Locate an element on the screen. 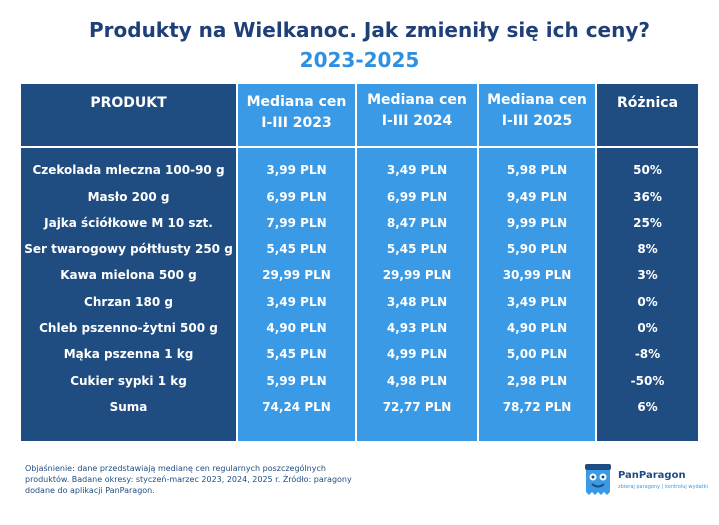 The width and height of the screenshot is (719, 525). header-difference: Różnica is located at coordinates (647, 103).